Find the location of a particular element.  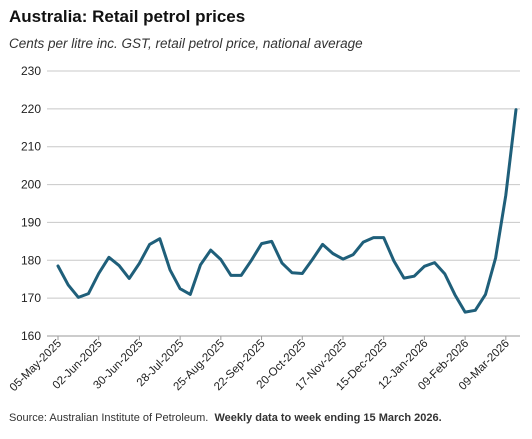

y-tick-label: 200 is located at coordinates (31, 185).